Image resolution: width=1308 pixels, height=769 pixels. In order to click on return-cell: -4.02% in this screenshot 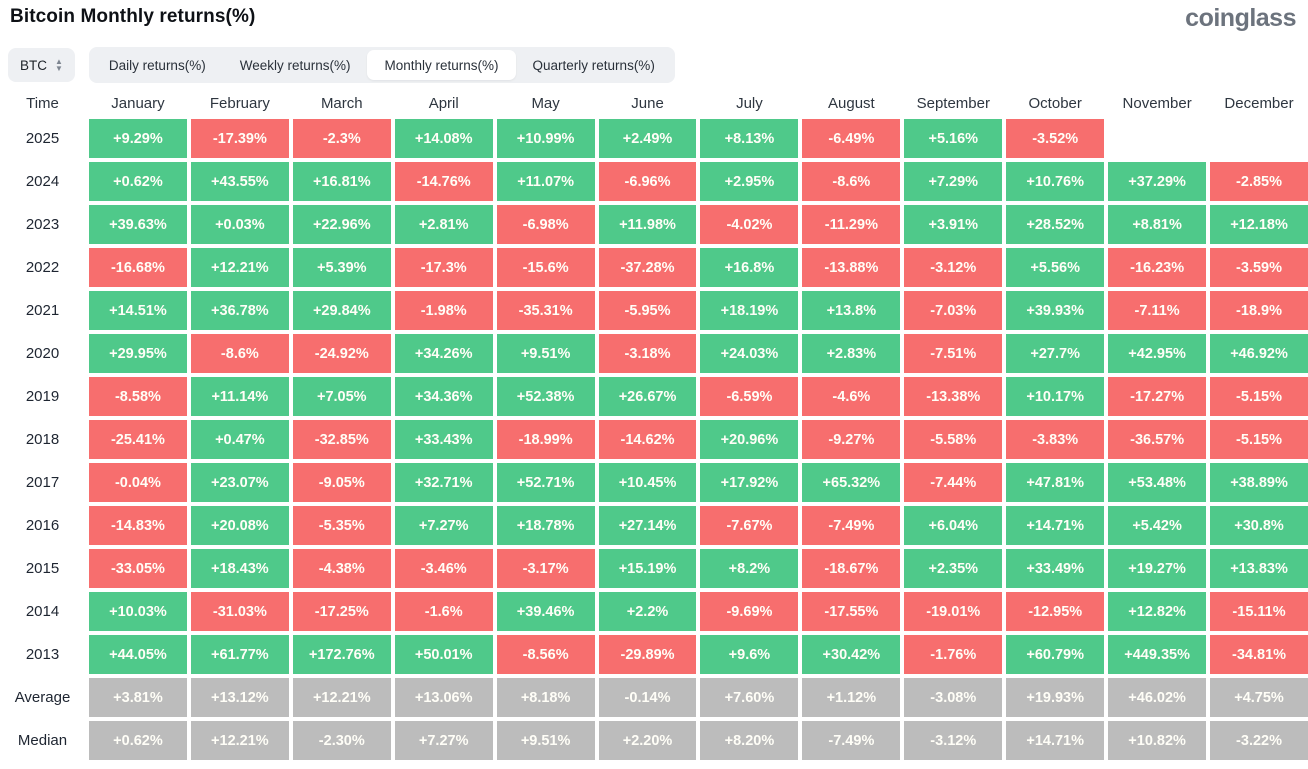, I will do `click(749, 224)`.